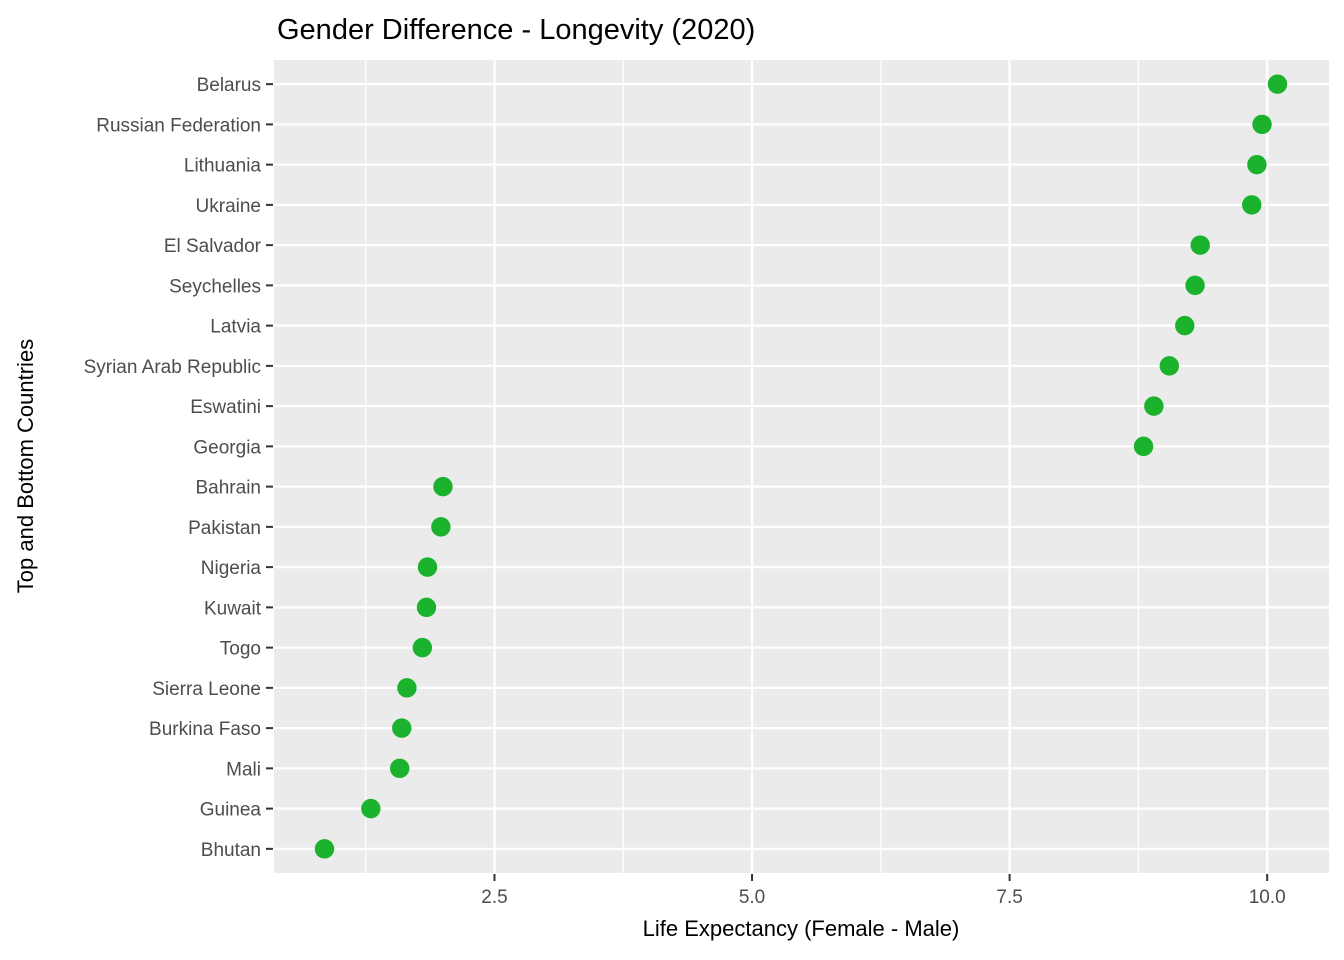 The height and width of the screenshot is (960, 1344). Describe the element at coordinates (1267, 897) in the screenshot. I see `x-tick-label: 10.0` at that location.